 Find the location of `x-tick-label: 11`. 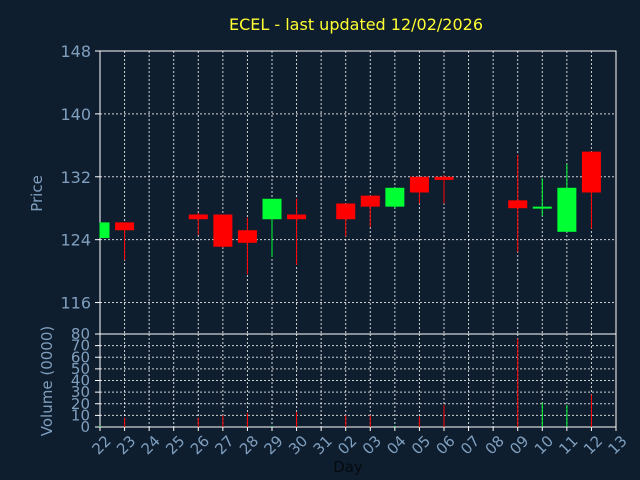

x-tick-label: 11 is located at coordinates (568, 445).